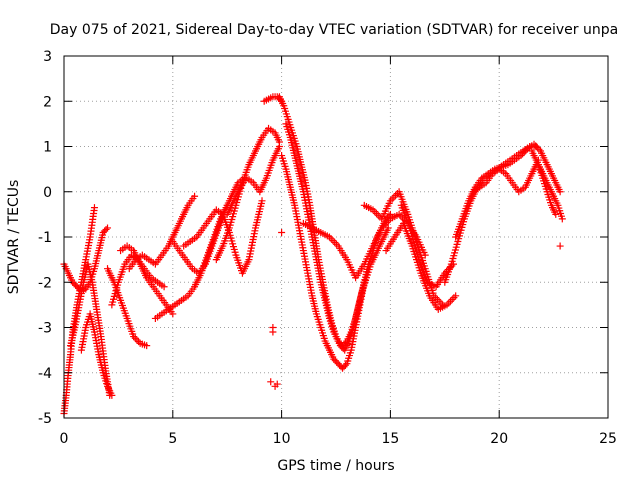 This screenshot has width=640, height=480. Describe the element at coordinates (45, 238) in the screenshot. I see `y-tick-label: -1` at that location.